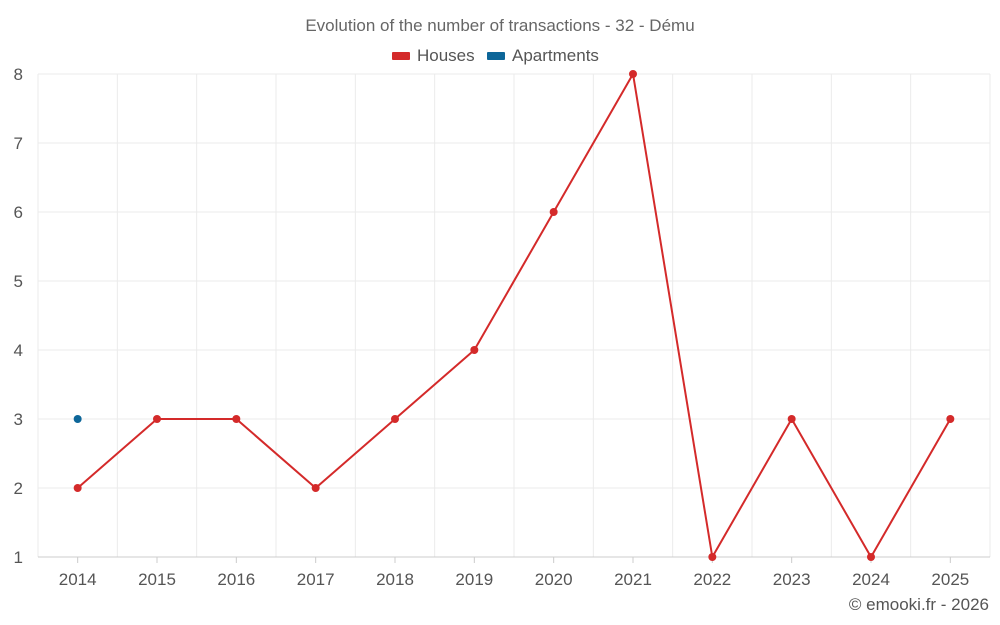  I want to click on y-tick-label: 2, so click(18, 488).